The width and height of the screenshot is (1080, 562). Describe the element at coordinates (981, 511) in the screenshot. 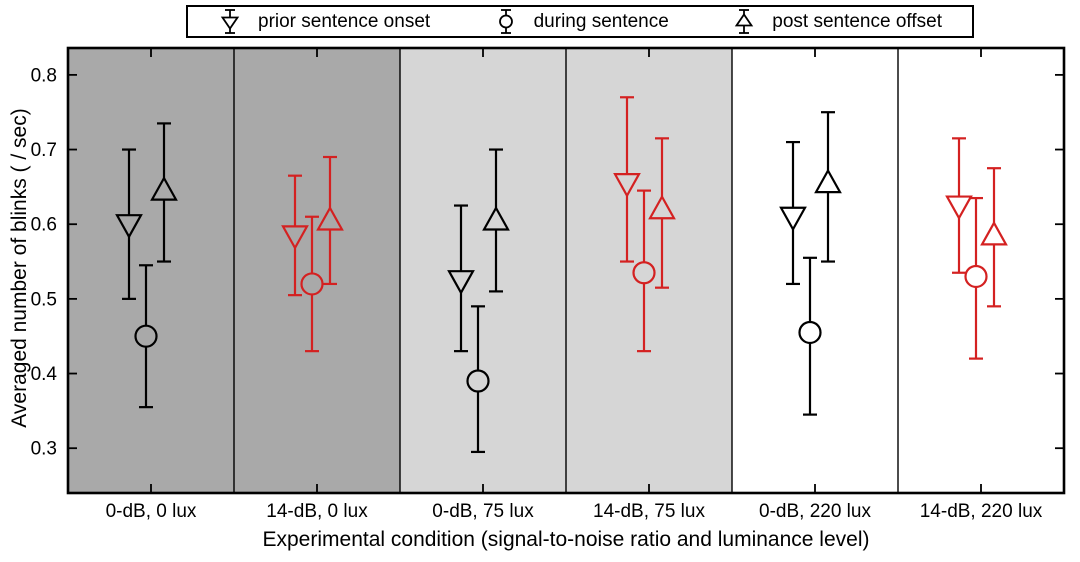

I see `x-category-label: 14-dB, 220 lux` at that location.